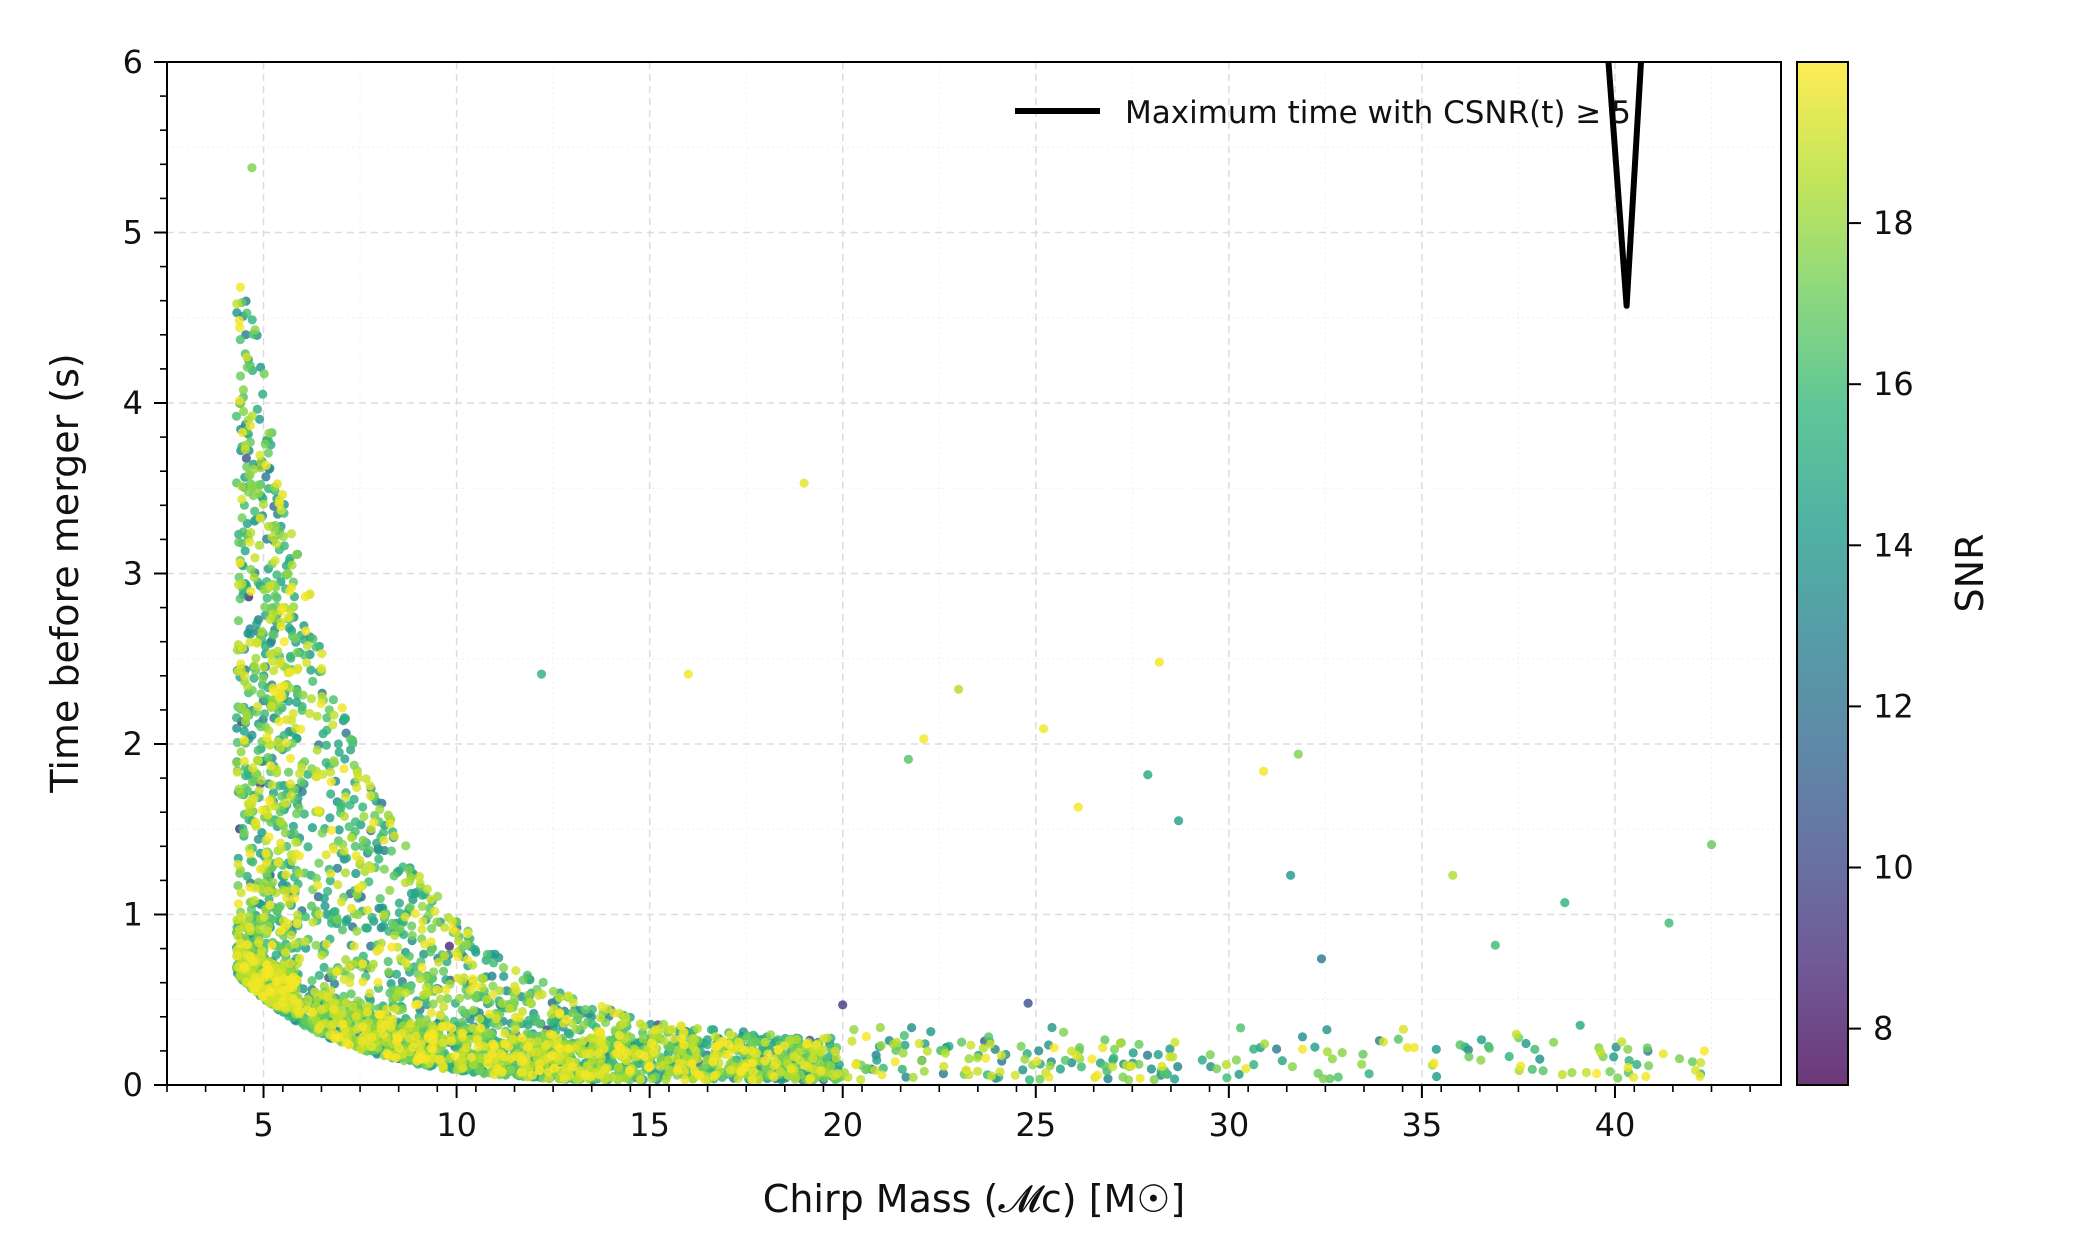 The image size is (2100, 1260). I want to click on colorbar-tick-label: 16, so click(1893, 384).